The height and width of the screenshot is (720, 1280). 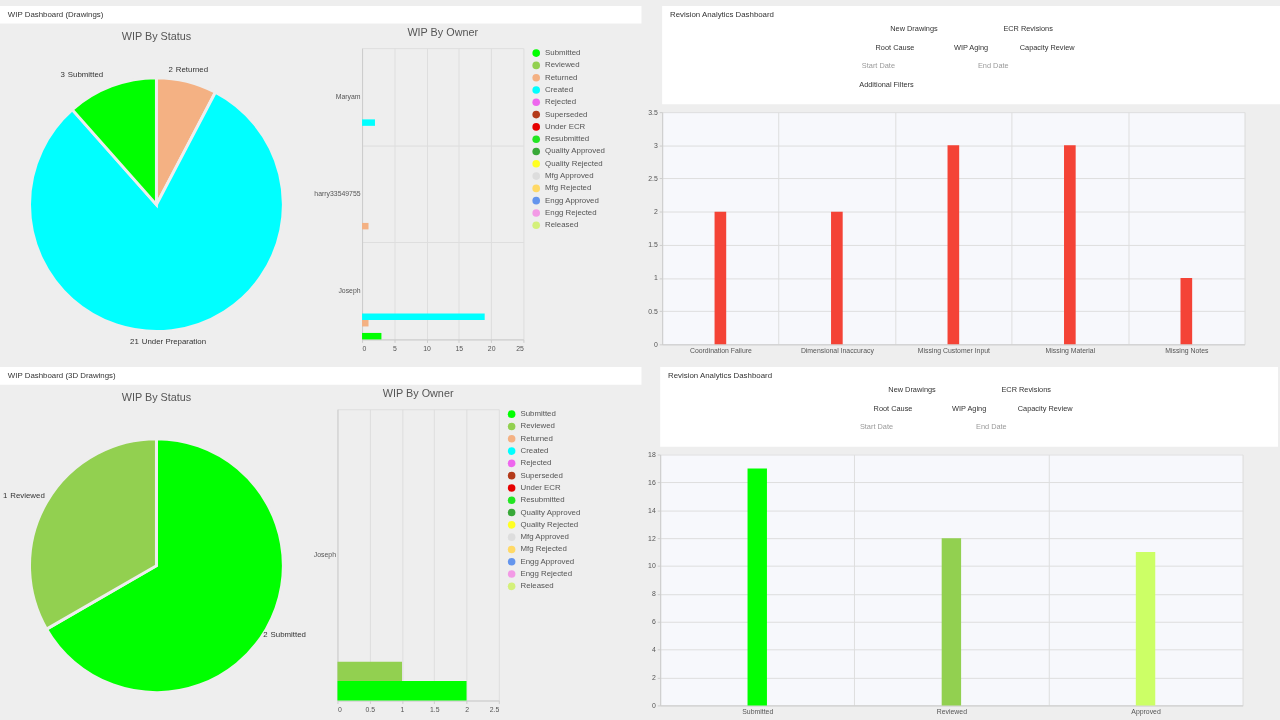 I want to click on data-label: 21, so click(x=134, y=342).